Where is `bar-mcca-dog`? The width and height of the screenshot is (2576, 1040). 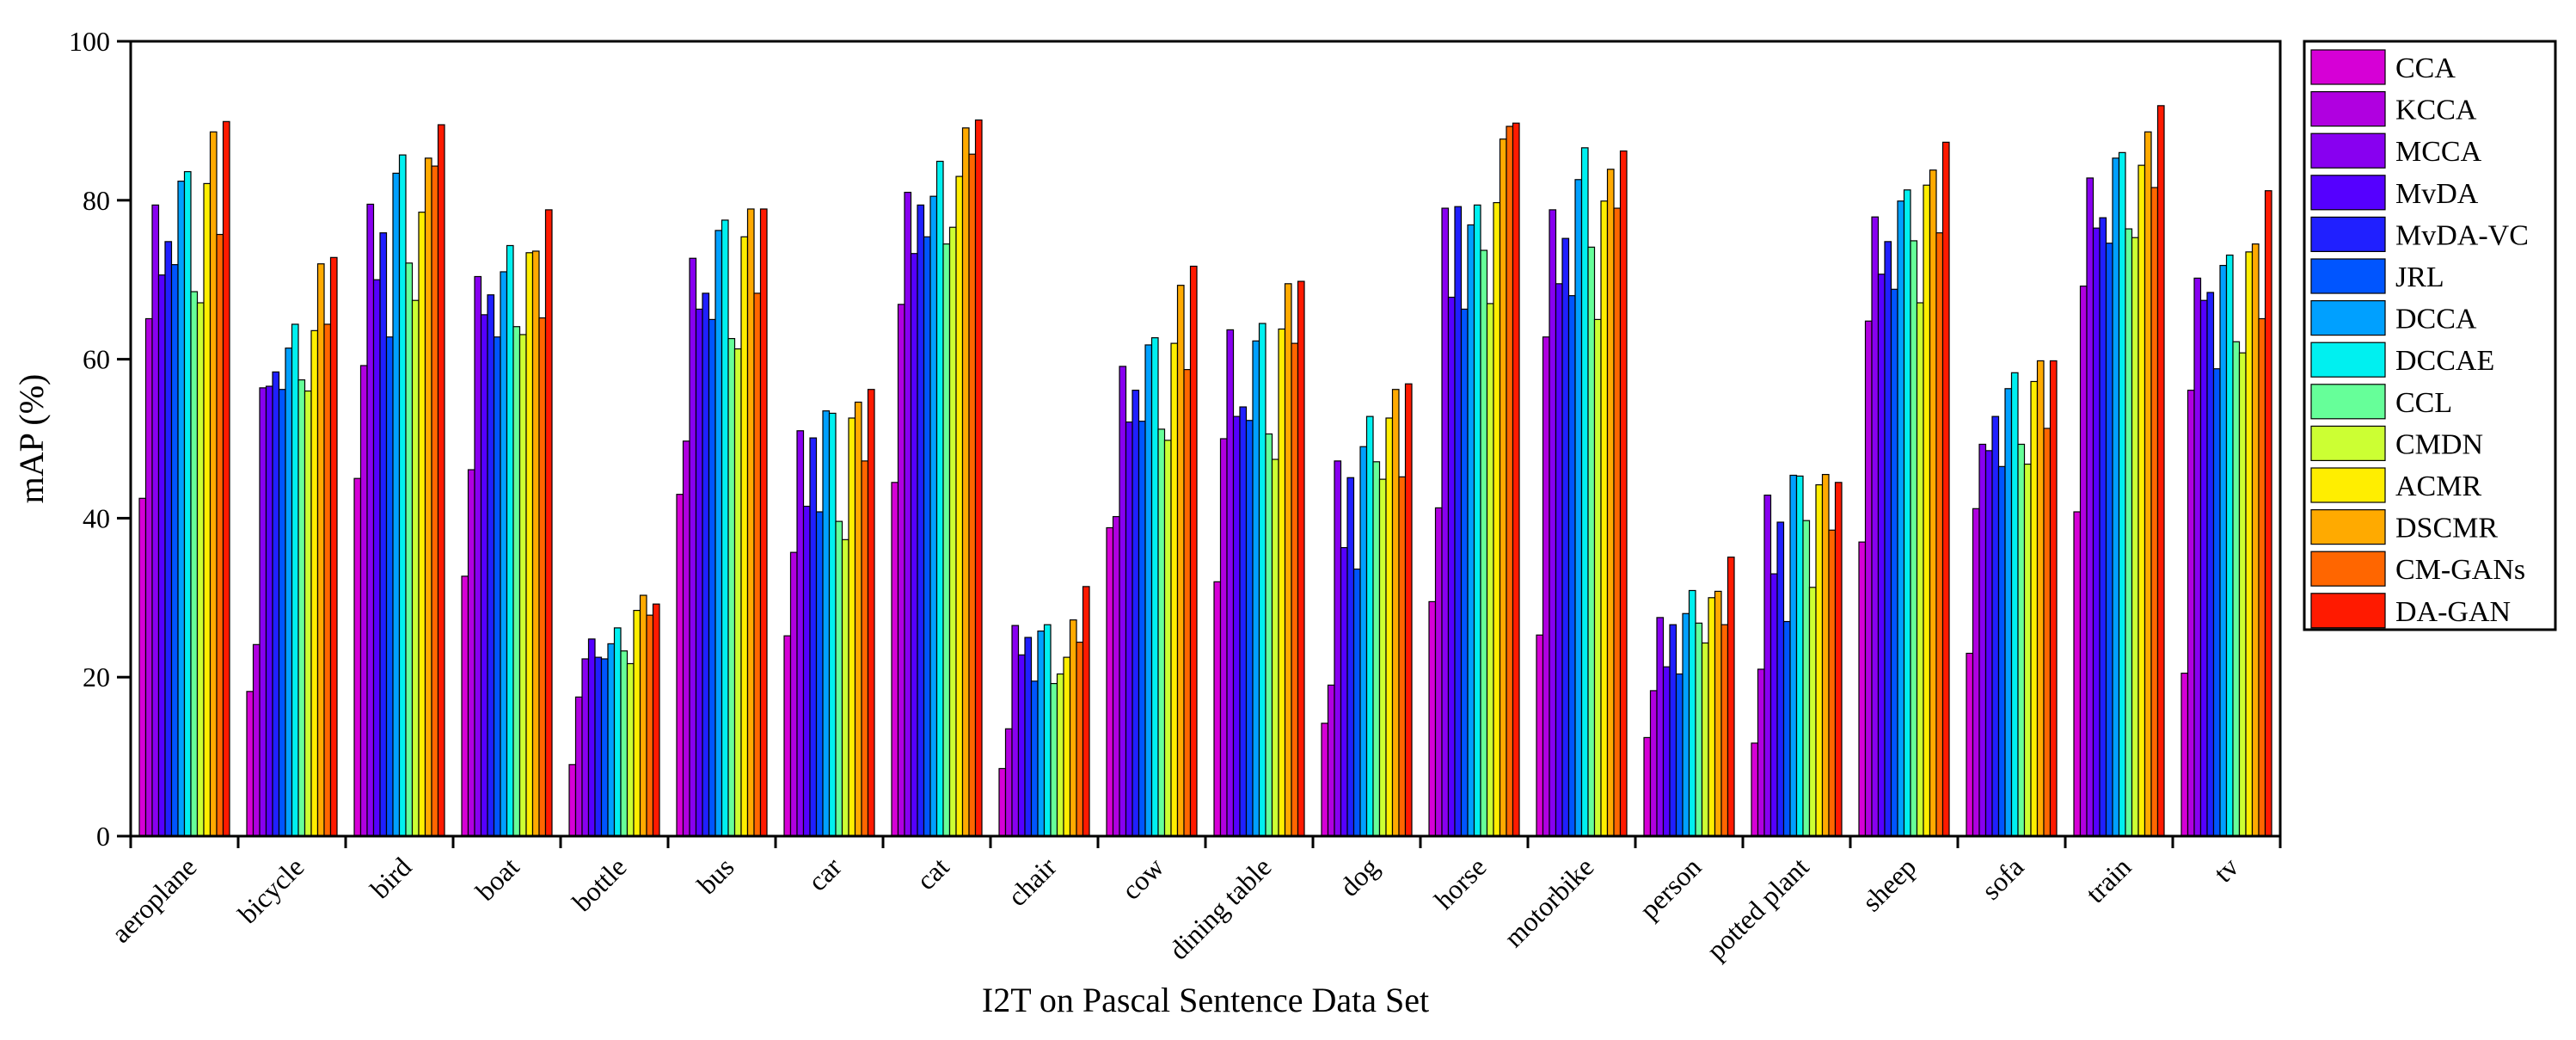 bar-mcca-dog is located at coordinates (1338, 648).